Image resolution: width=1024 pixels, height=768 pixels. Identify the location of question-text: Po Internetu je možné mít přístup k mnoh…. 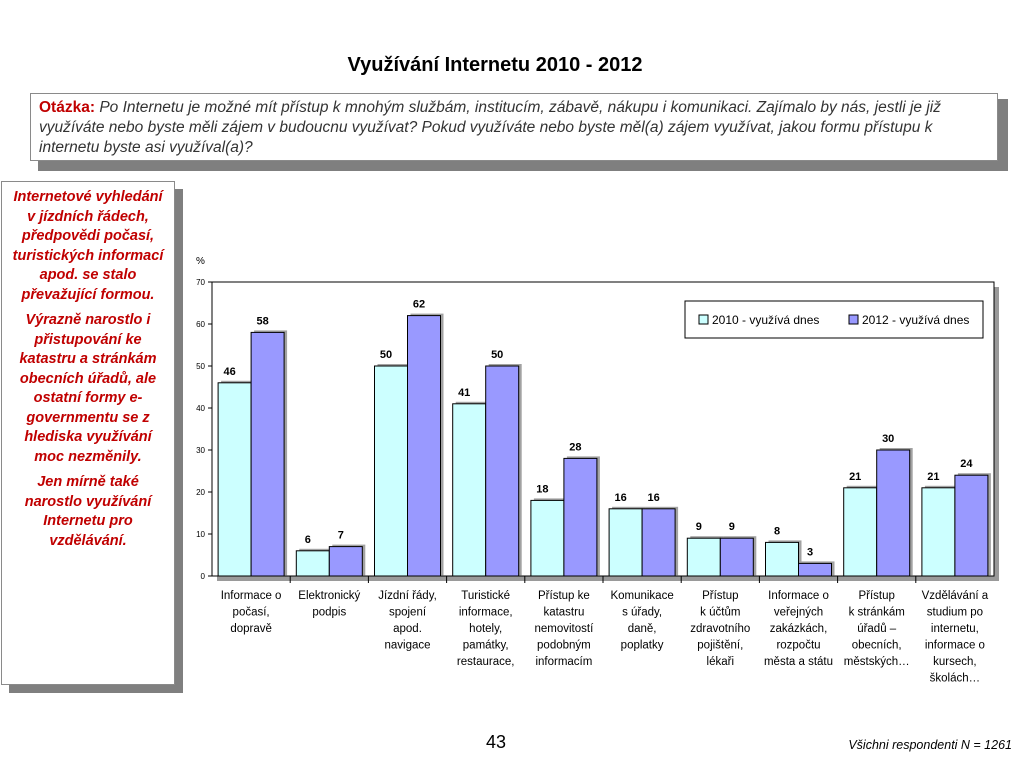
(490, 127).